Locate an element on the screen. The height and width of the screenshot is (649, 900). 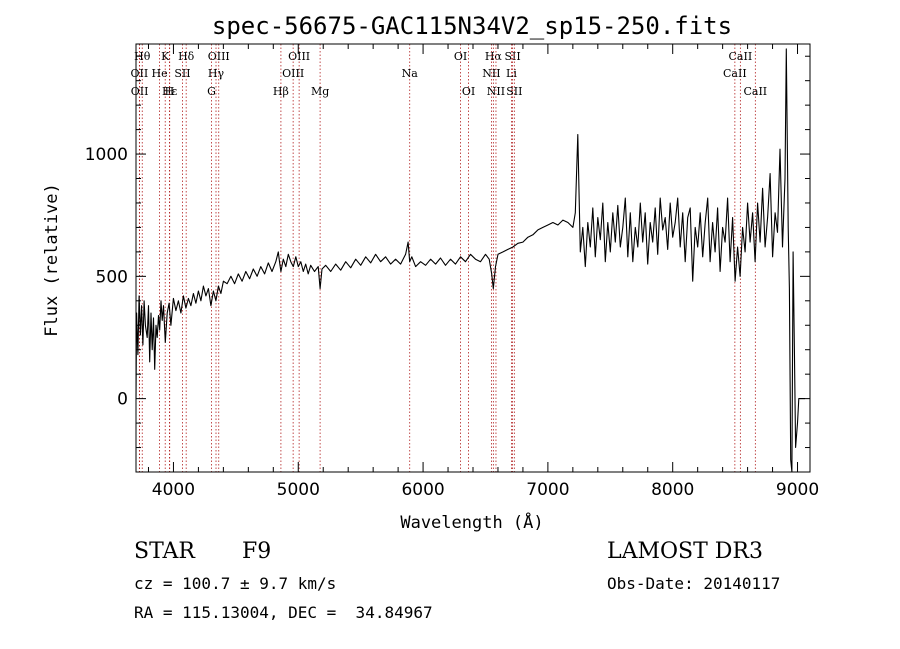
y-axis-label: Flux (relative) is located at coordinates (52, 260).